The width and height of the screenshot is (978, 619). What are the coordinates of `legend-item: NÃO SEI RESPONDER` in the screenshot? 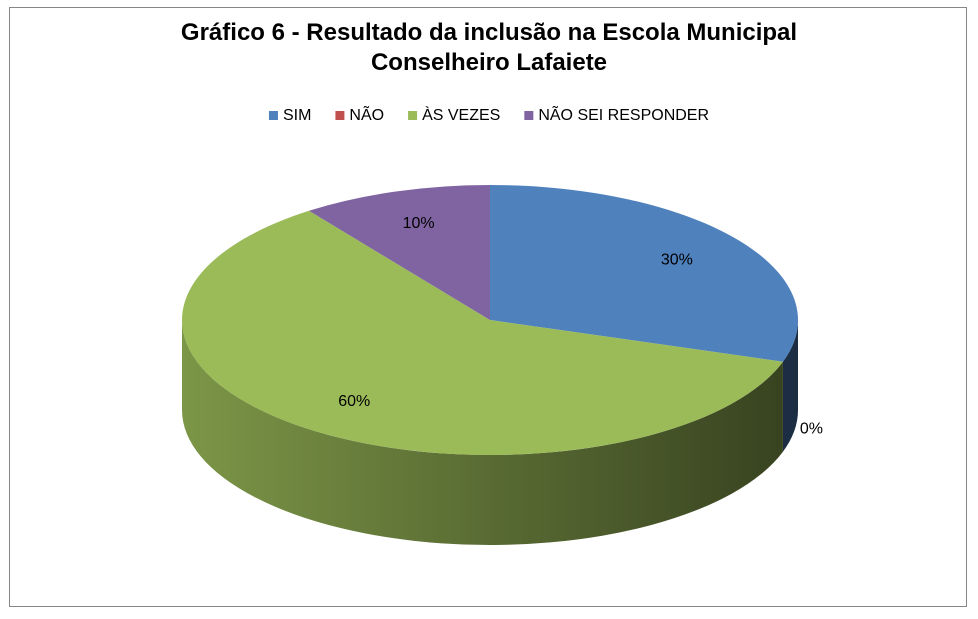 It's located at (616, 114).